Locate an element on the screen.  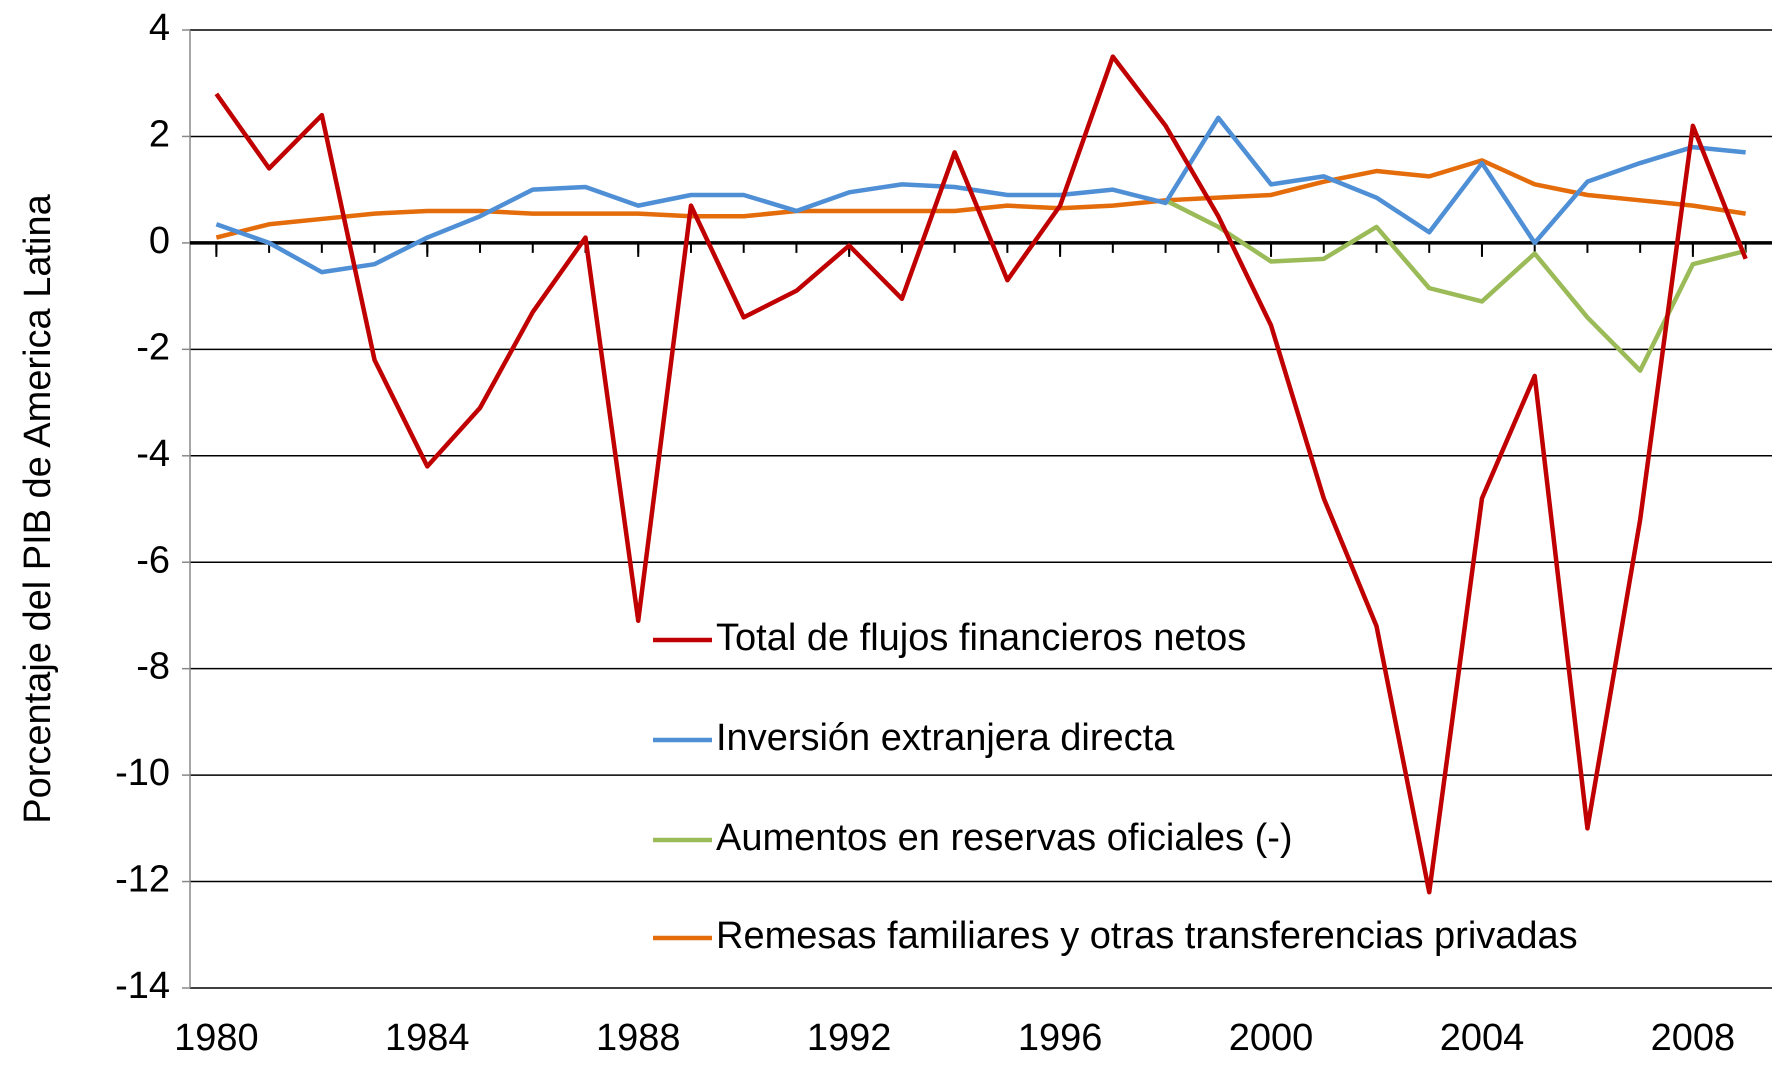
legend-label: Inversión extranjera directa is located at coordinates (945, 738).